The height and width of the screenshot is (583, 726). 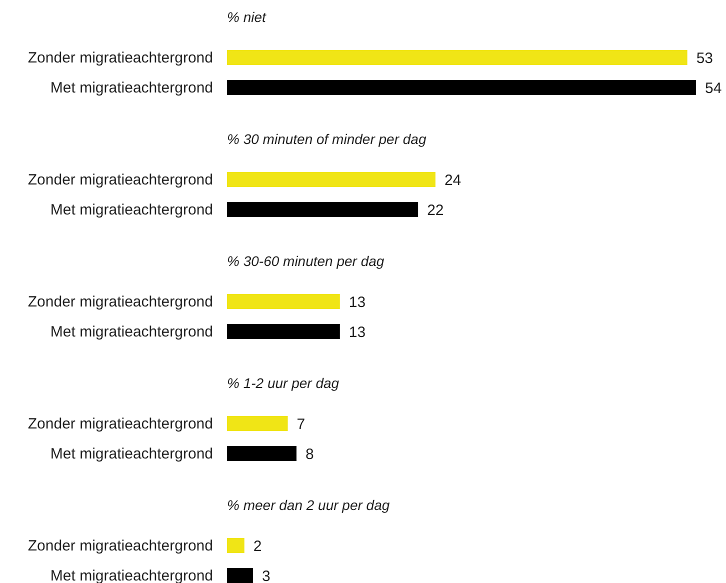 I want to click on data-label: 2, so click(x=257, y=546).